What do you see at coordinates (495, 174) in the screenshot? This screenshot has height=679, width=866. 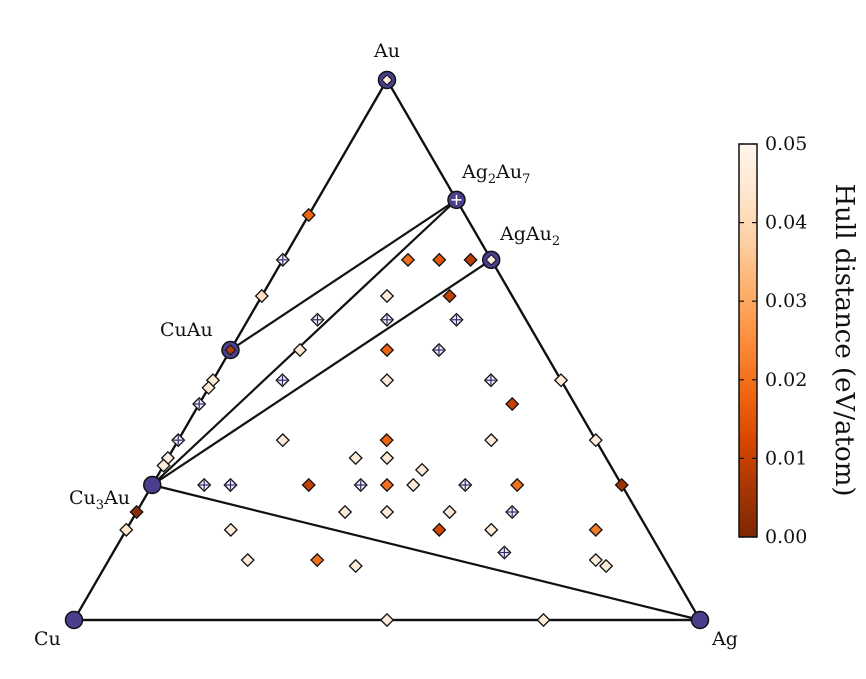 I see `phase-label-Ag2Au7: Ag2Au7` at bounding box center [495, 174].